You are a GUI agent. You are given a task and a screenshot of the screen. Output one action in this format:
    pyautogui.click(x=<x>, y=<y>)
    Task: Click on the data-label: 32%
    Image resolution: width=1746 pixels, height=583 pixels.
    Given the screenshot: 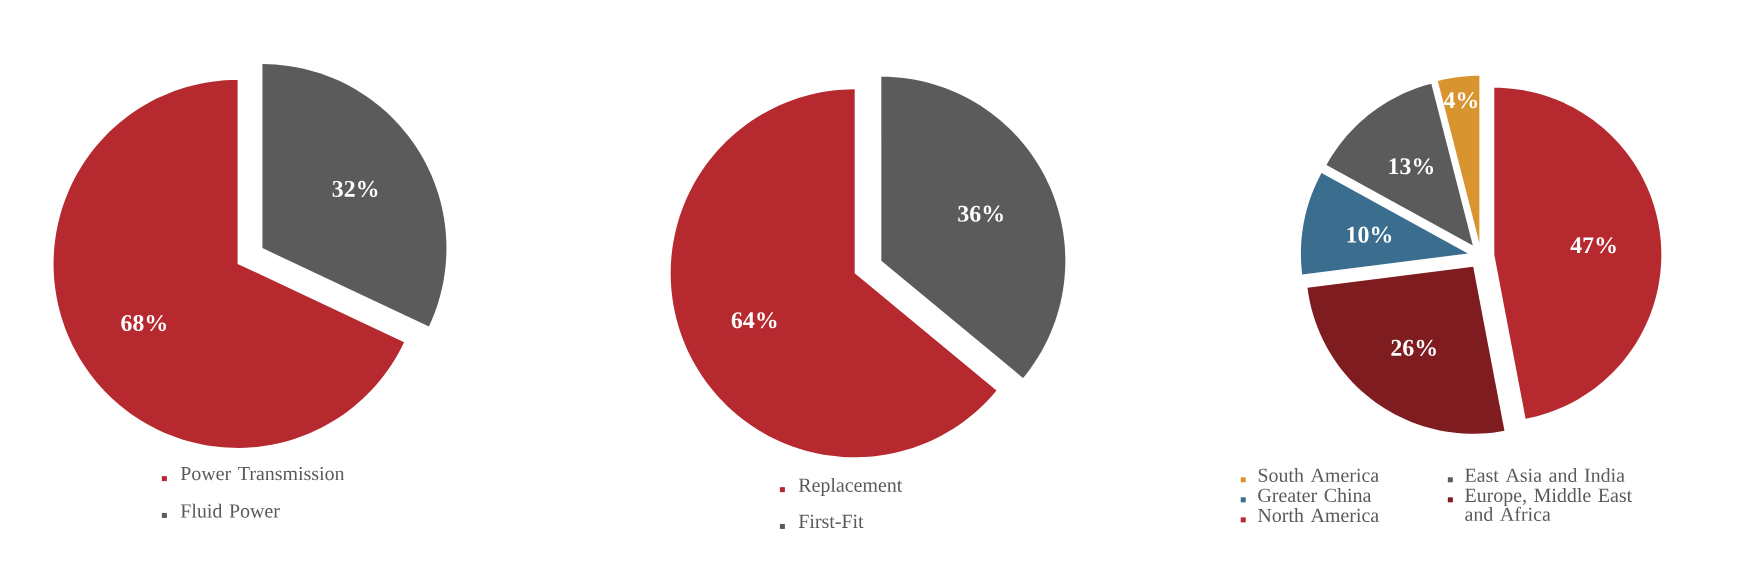 What is the action you would take?
    pyautogui.click(x=355, y=189)
    